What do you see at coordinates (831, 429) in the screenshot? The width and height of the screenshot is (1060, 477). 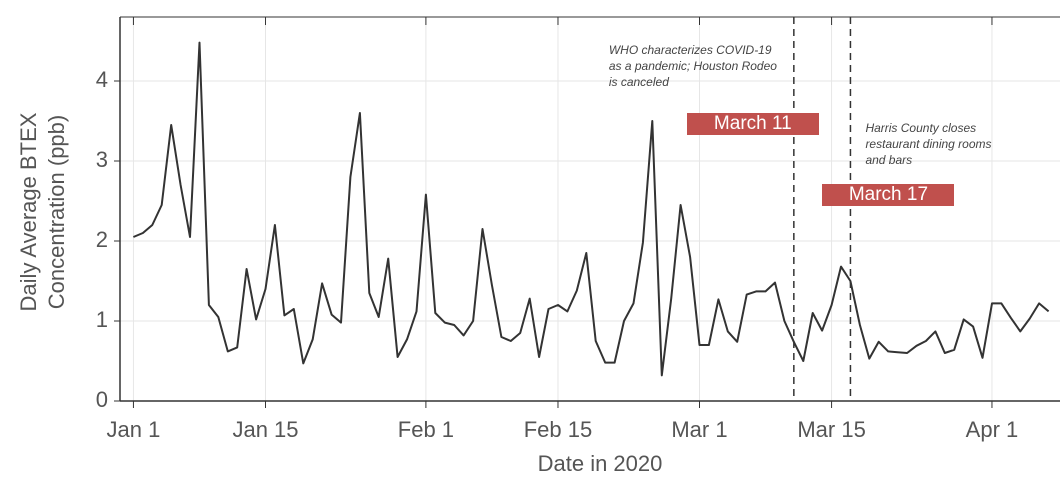 I see `x-tick-label: Mar 15` at bounding box center [831, 429].